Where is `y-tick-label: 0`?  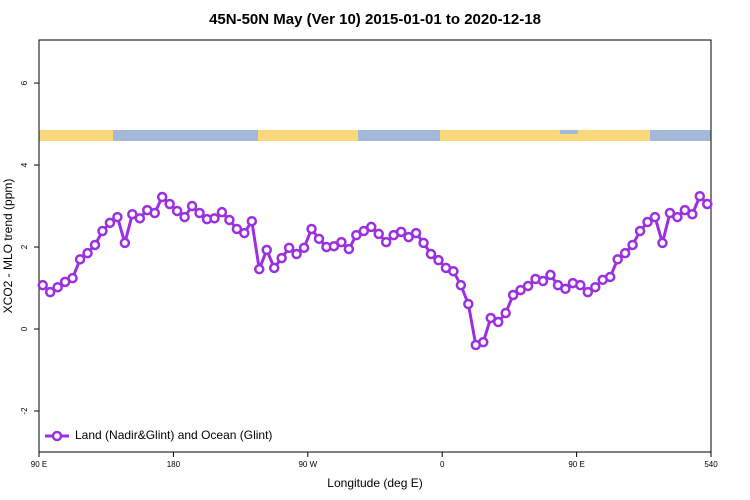 y-tick-label: 0 is located at coordinates (24, 328).